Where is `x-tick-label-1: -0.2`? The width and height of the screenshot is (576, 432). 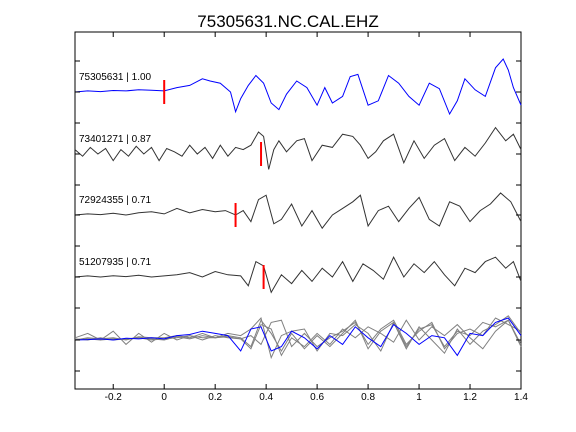
x-tick-label-1: -0.2 is located at coordinates (114, 397).